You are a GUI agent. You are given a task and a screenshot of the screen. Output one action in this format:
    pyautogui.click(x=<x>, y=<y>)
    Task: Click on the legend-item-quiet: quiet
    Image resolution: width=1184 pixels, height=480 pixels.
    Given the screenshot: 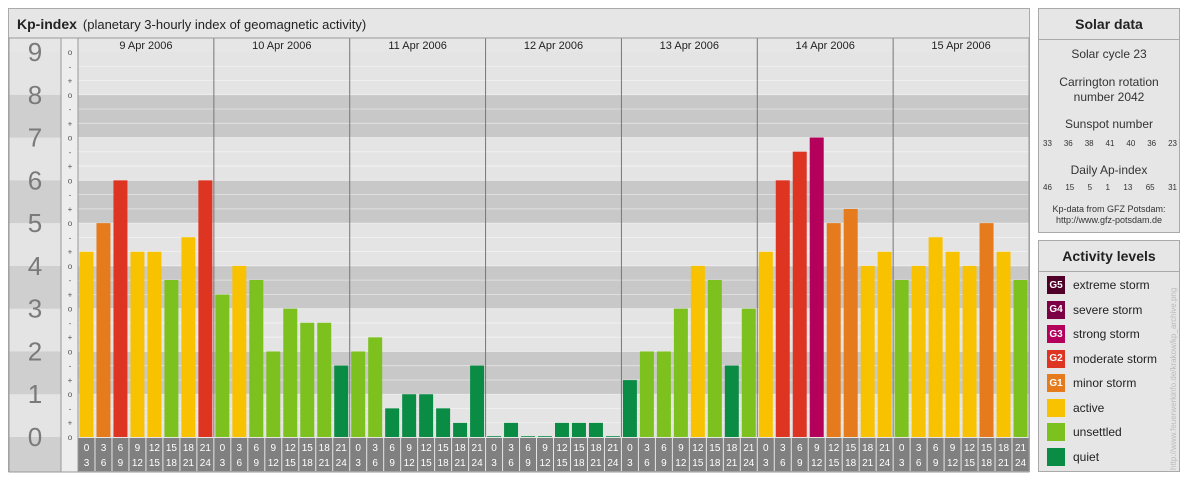 What is the action you would take?
    pyautogui.click(x=1073, y=457)
    